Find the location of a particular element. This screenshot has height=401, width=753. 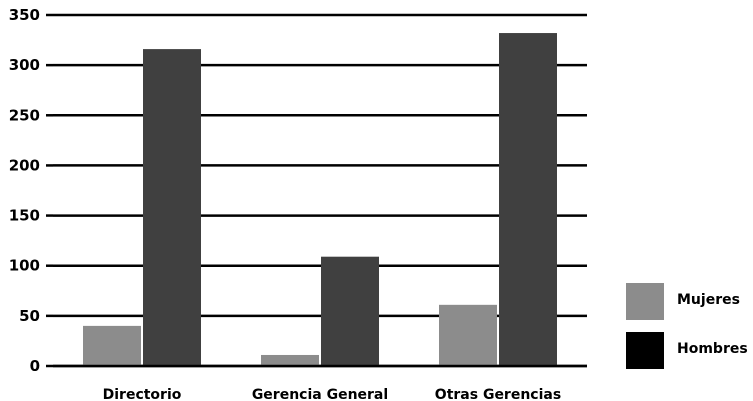

legend-item-mujeres: Mujeres is located at coordinates (688, 301).